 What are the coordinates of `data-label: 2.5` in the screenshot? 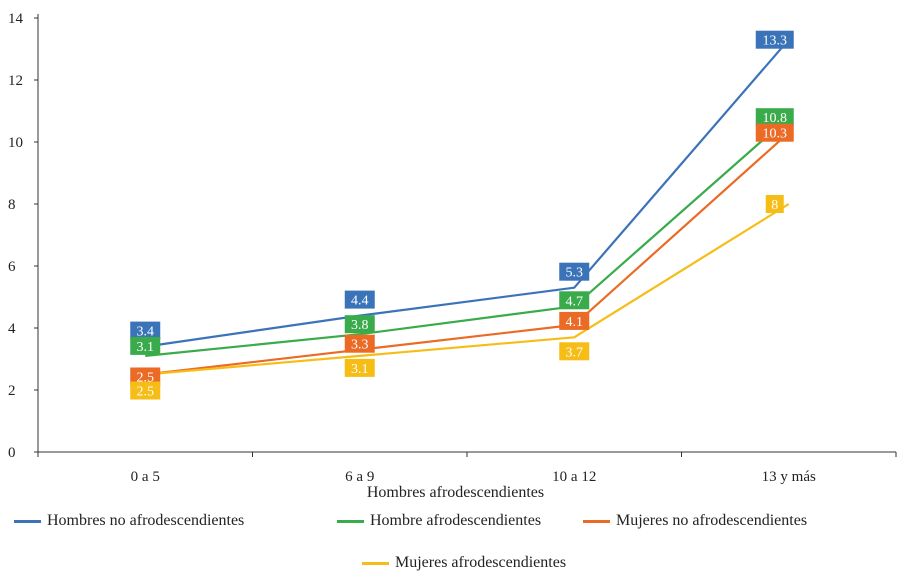 It's located at (146, 392).